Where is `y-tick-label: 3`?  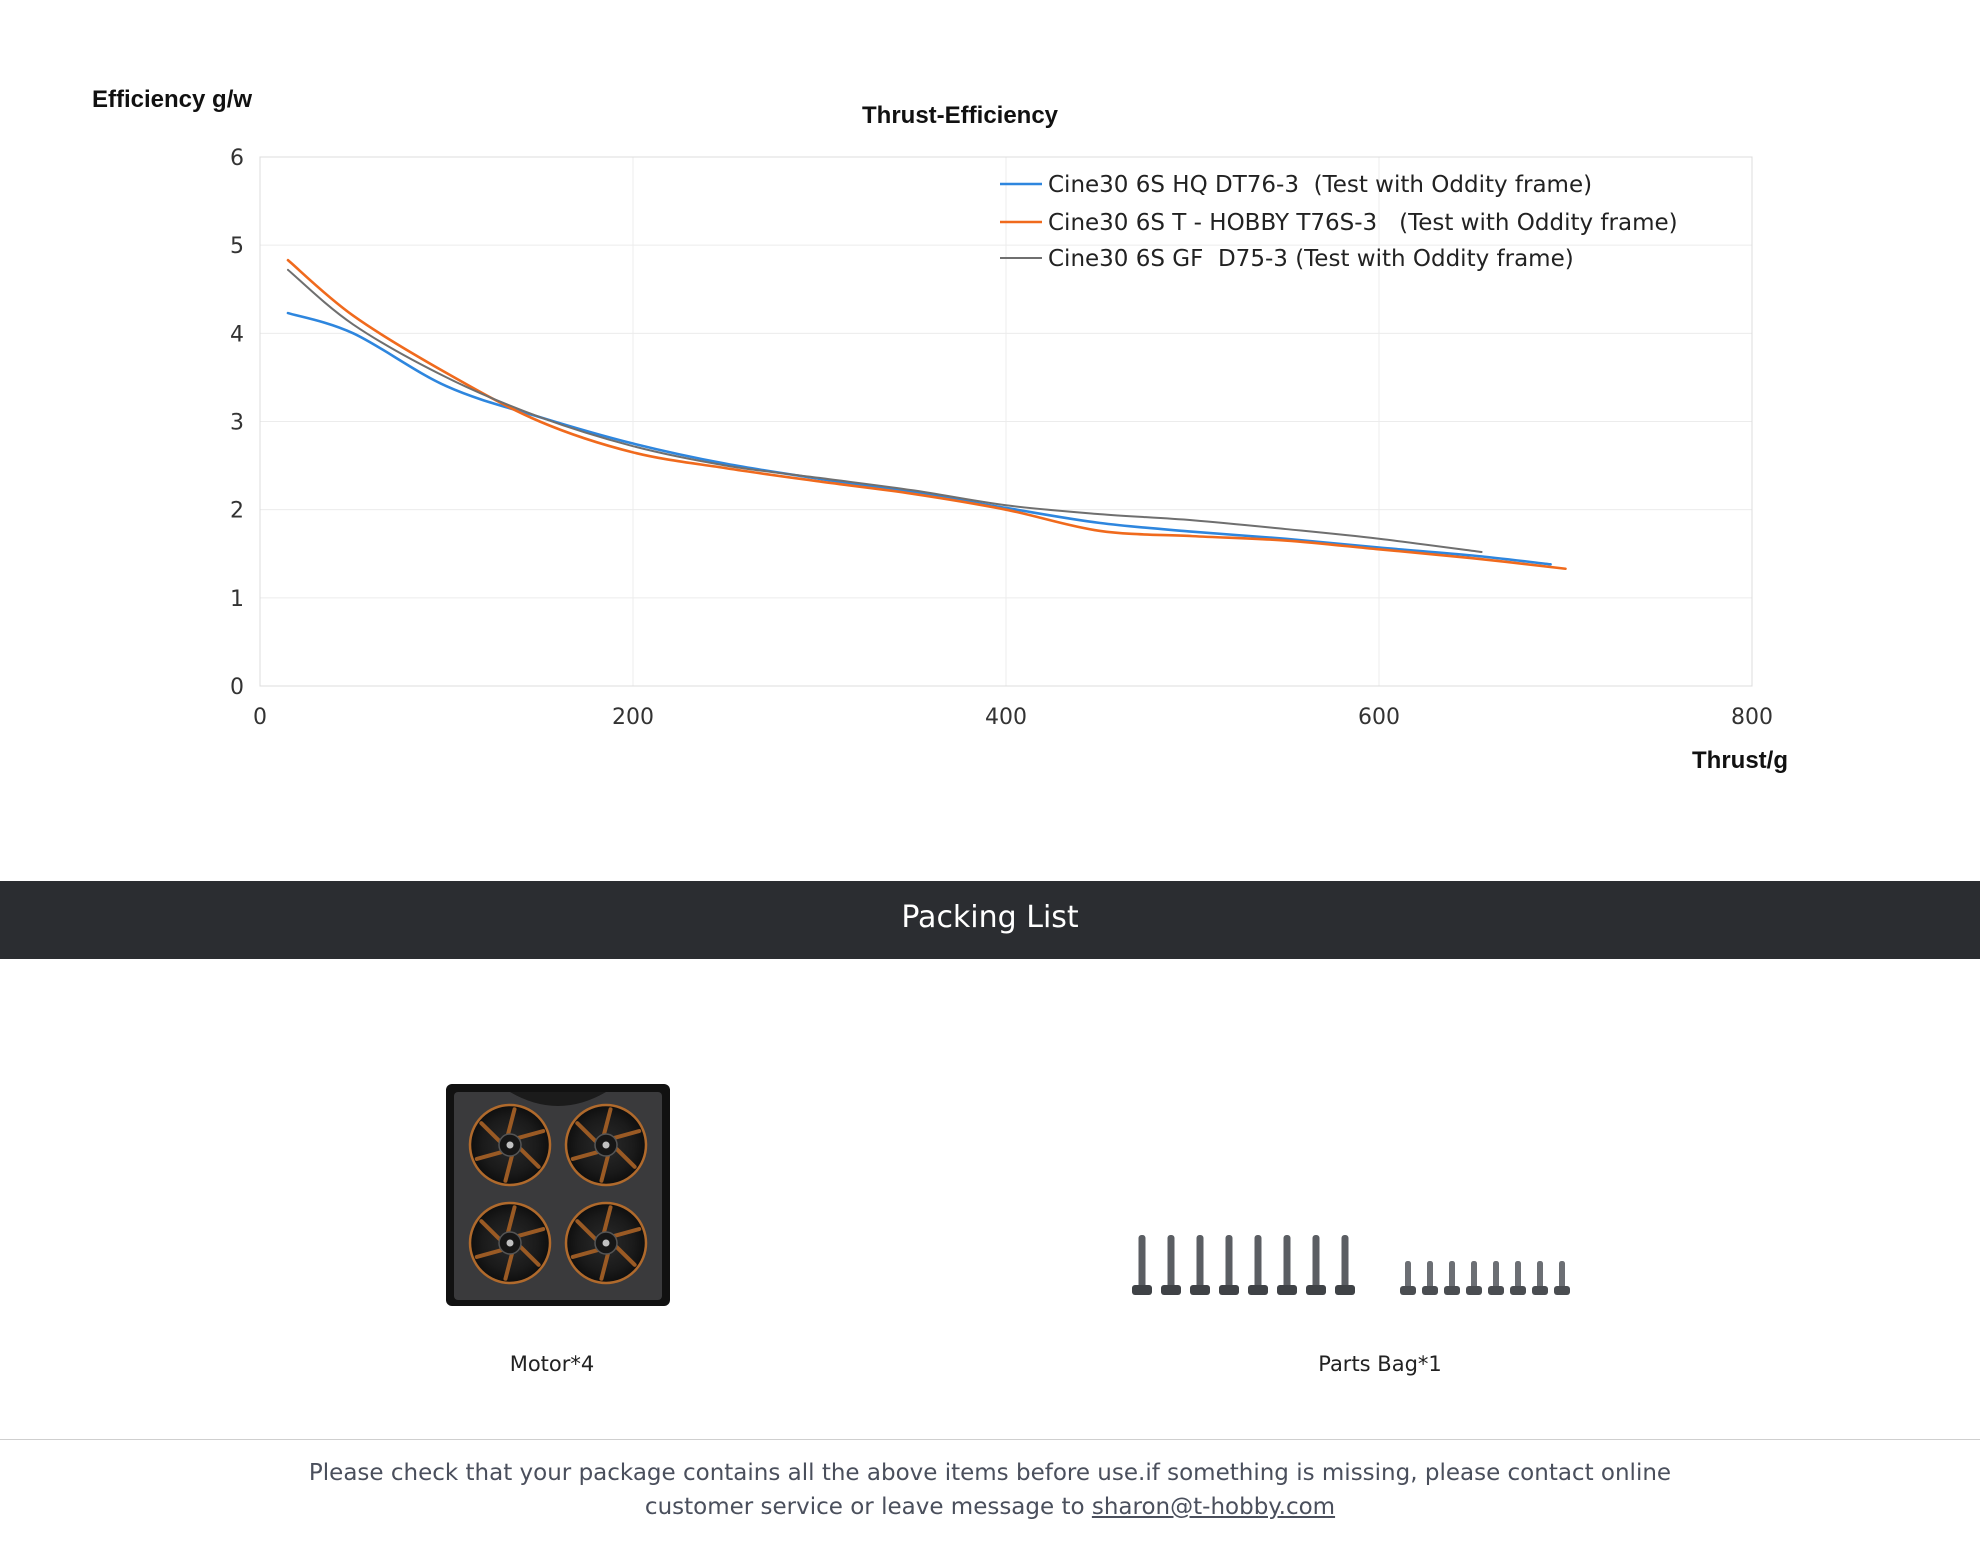 y-tick-label: 3 is located at coordinates (237, 423).